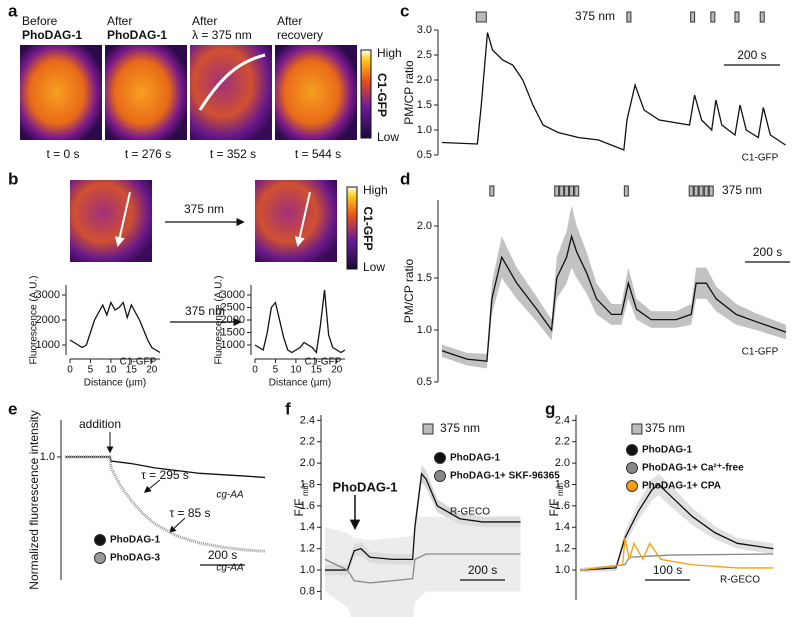  I want to click on y-tick-label: 2000, so click(48, 320).